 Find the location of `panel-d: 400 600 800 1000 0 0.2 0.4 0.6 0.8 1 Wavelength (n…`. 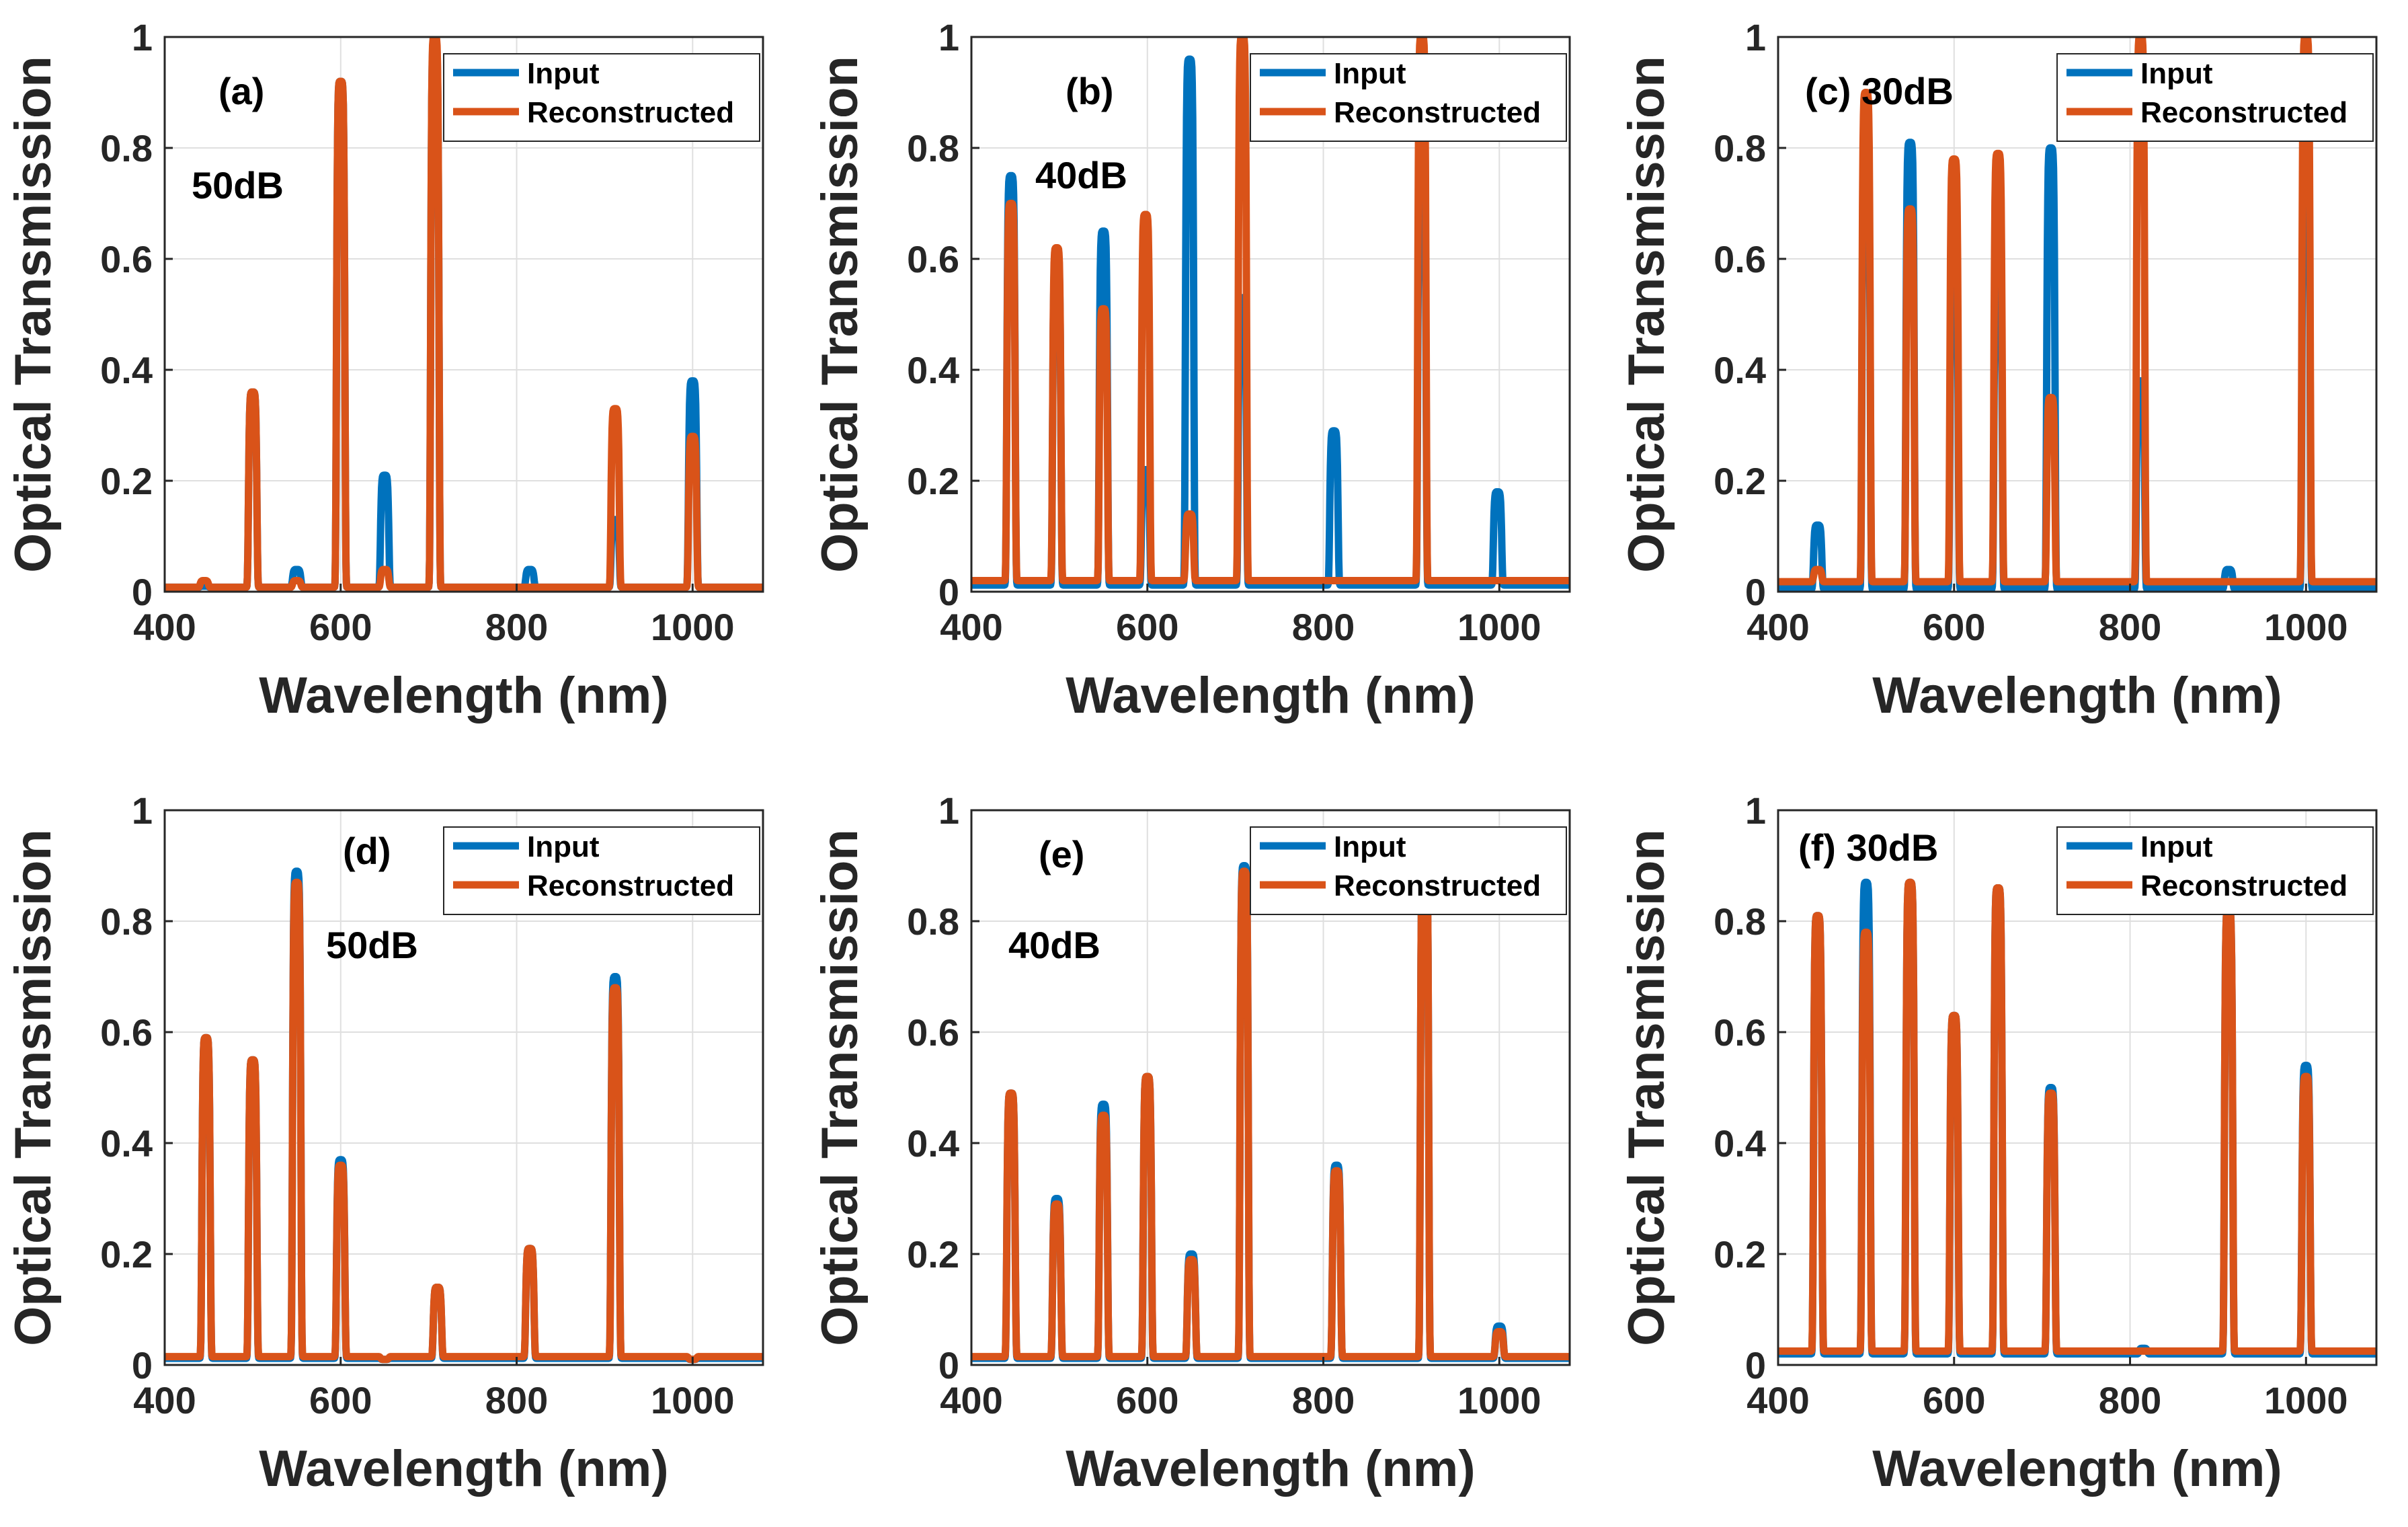

panel-d: 400 600 800 1000 0 0.2 0.4 0.6 0.8 1 Wavelength (n… is located at coordinates (384, 1143).